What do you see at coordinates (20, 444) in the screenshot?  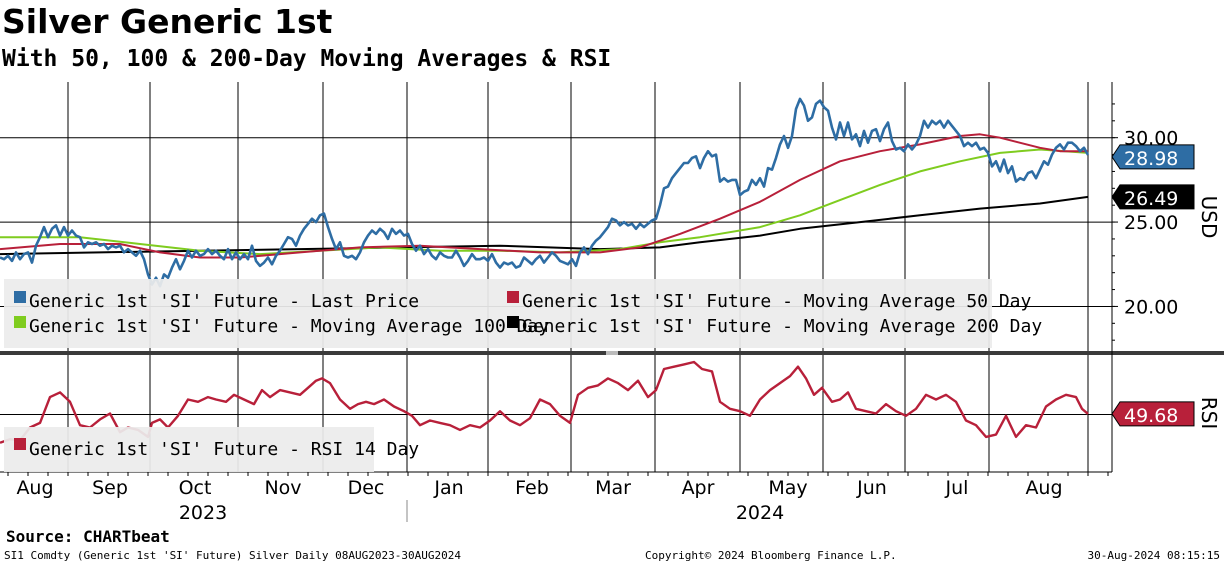 I see `rsi-legend-swatch` at bounding box center [20, 444].